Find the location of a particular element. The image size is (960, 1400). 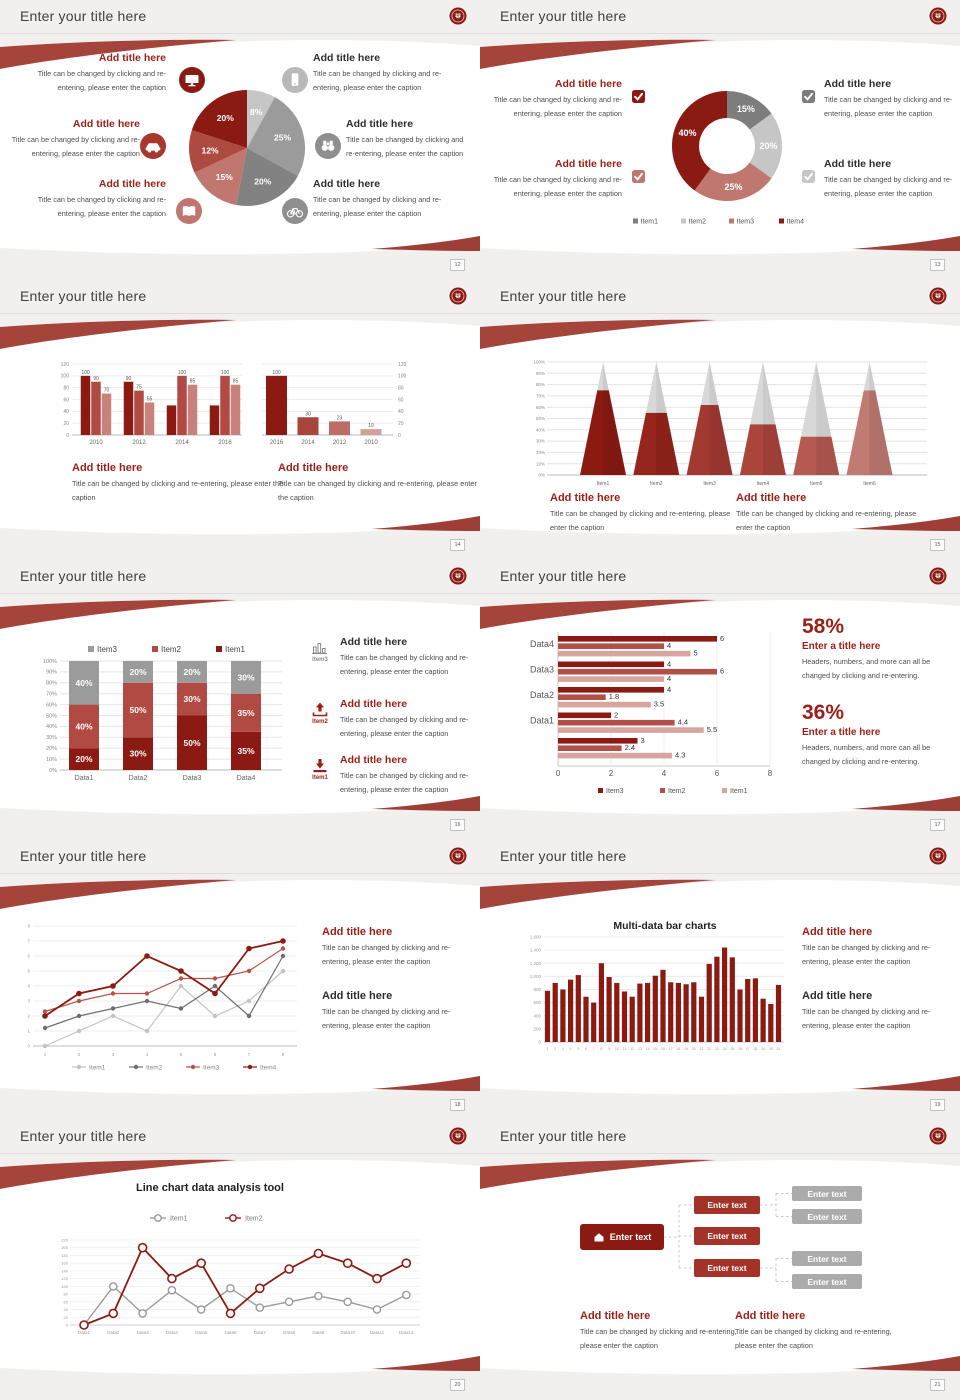

svg-text: Data7 is located at coordinates (260, 1332).